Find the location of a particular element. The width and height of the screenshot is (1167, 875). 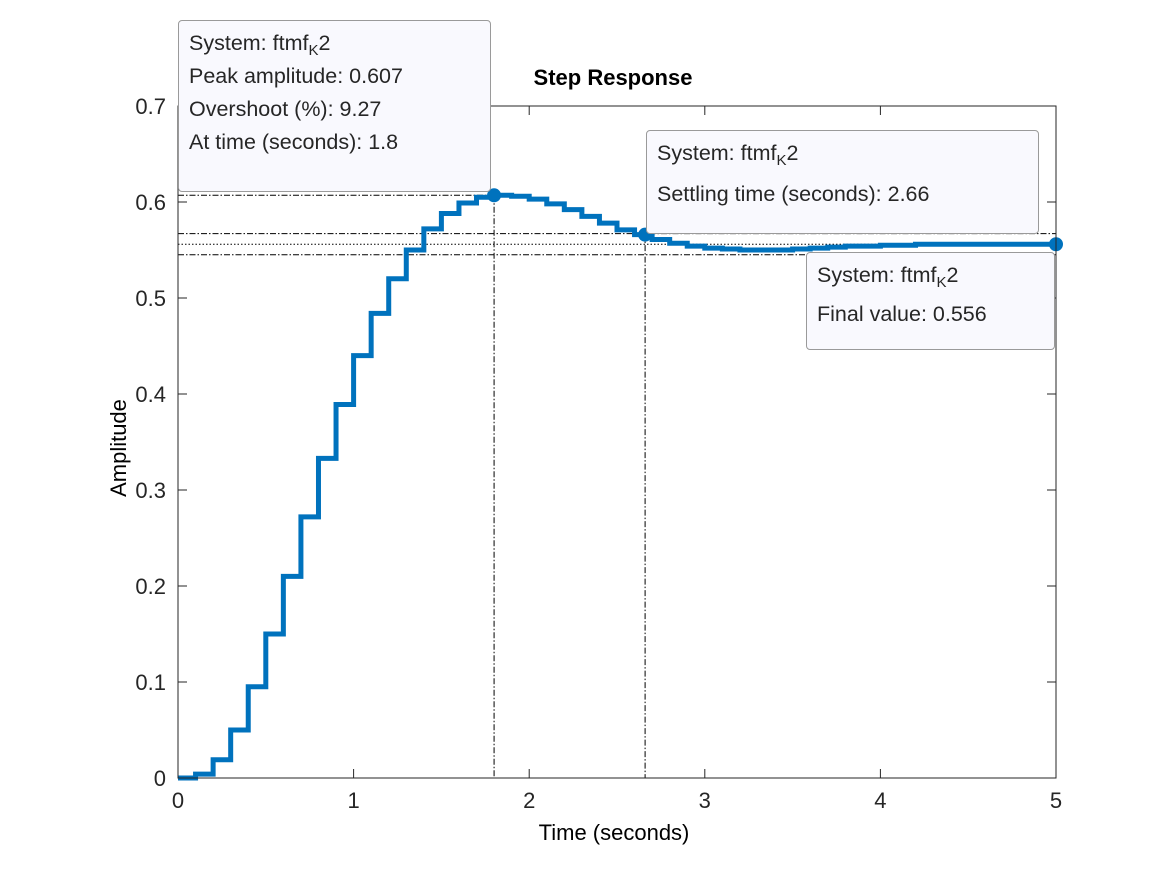

x-tick-label: 1 is located at coordinates (353, 800).